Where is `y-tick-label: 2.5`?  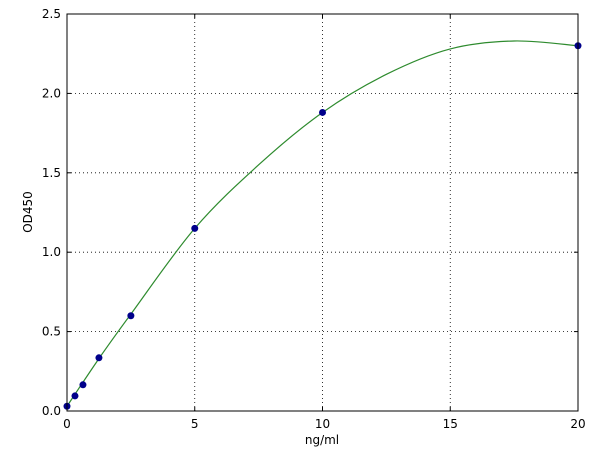
y-tick-label: 2.5 is located at coordinates (51, 14).